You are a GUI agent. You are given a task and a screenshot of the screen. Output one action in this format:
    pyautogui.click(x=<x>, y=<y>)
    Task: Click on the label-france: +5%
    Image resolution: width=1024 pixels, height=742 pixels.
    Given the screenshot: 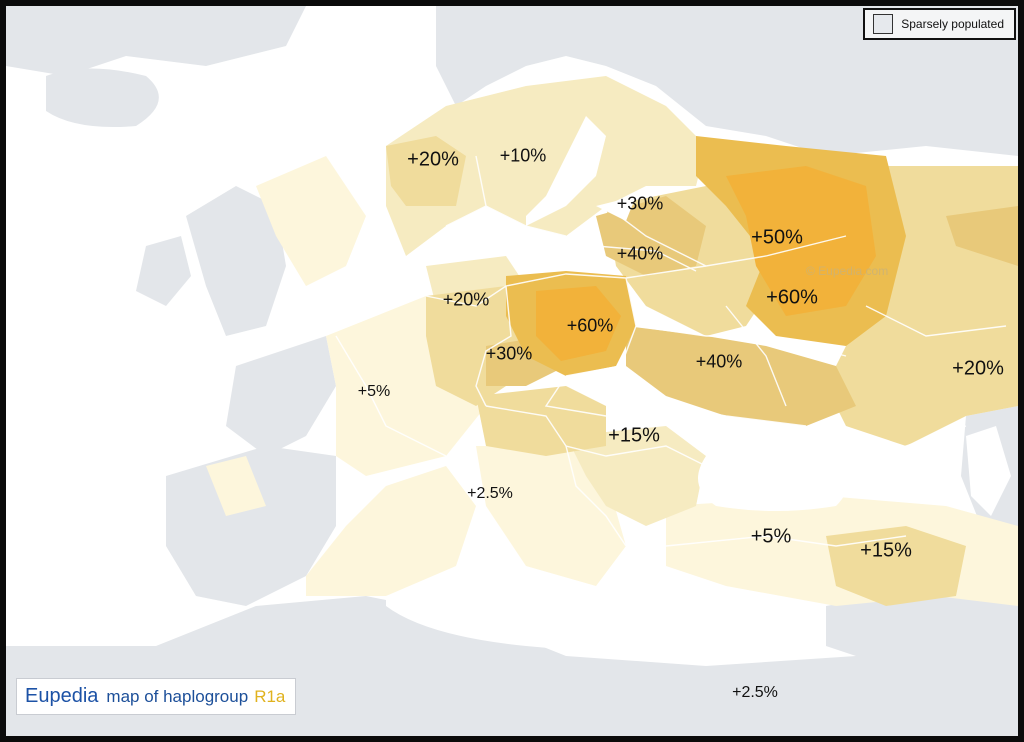 What is the action you would take?
    pyautogui.click(x=374, y=391)
    